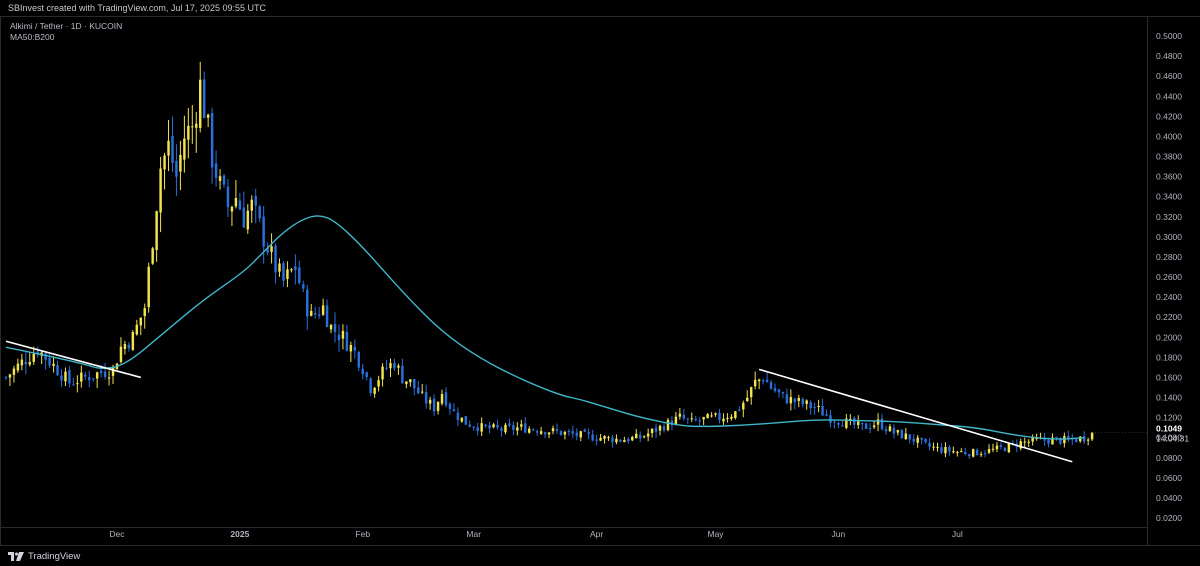 Image resolution: width=1200 pixels, height=566 pixels. Describe the element at coordinates (54, 556) in the screenshot. I see `brand-label: TradingView` at that location.